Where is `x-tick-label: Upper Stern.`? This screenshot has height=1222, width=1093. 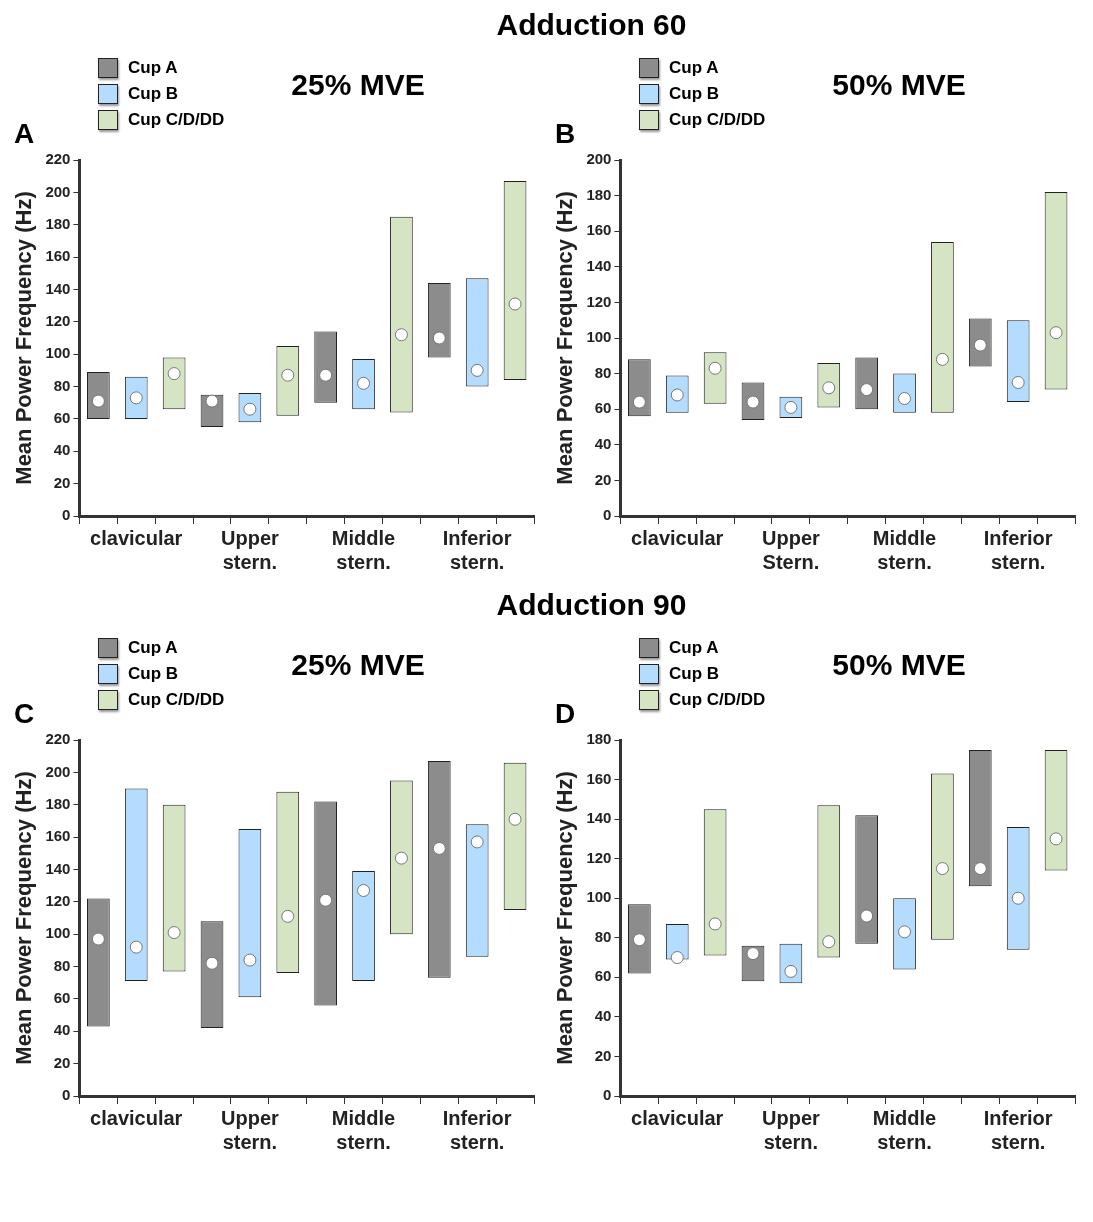
x-tick-label: Upper Stern. is located at coordinates (790, 549).